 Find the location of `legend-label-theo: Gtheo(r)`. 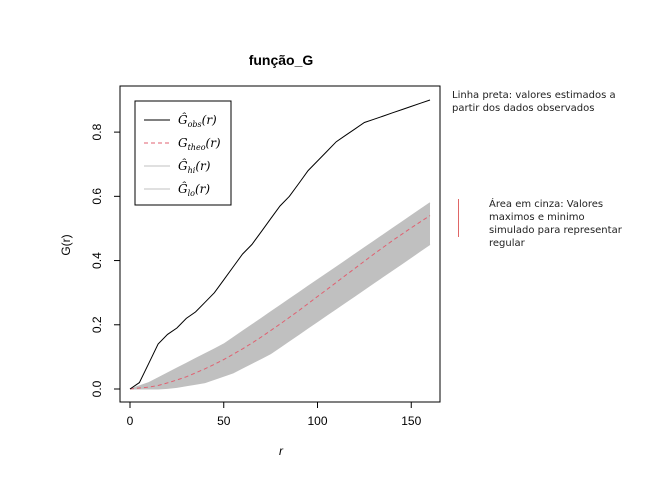

legend-label-theo: Gtheo(r) is located at coordinates (199, 144).